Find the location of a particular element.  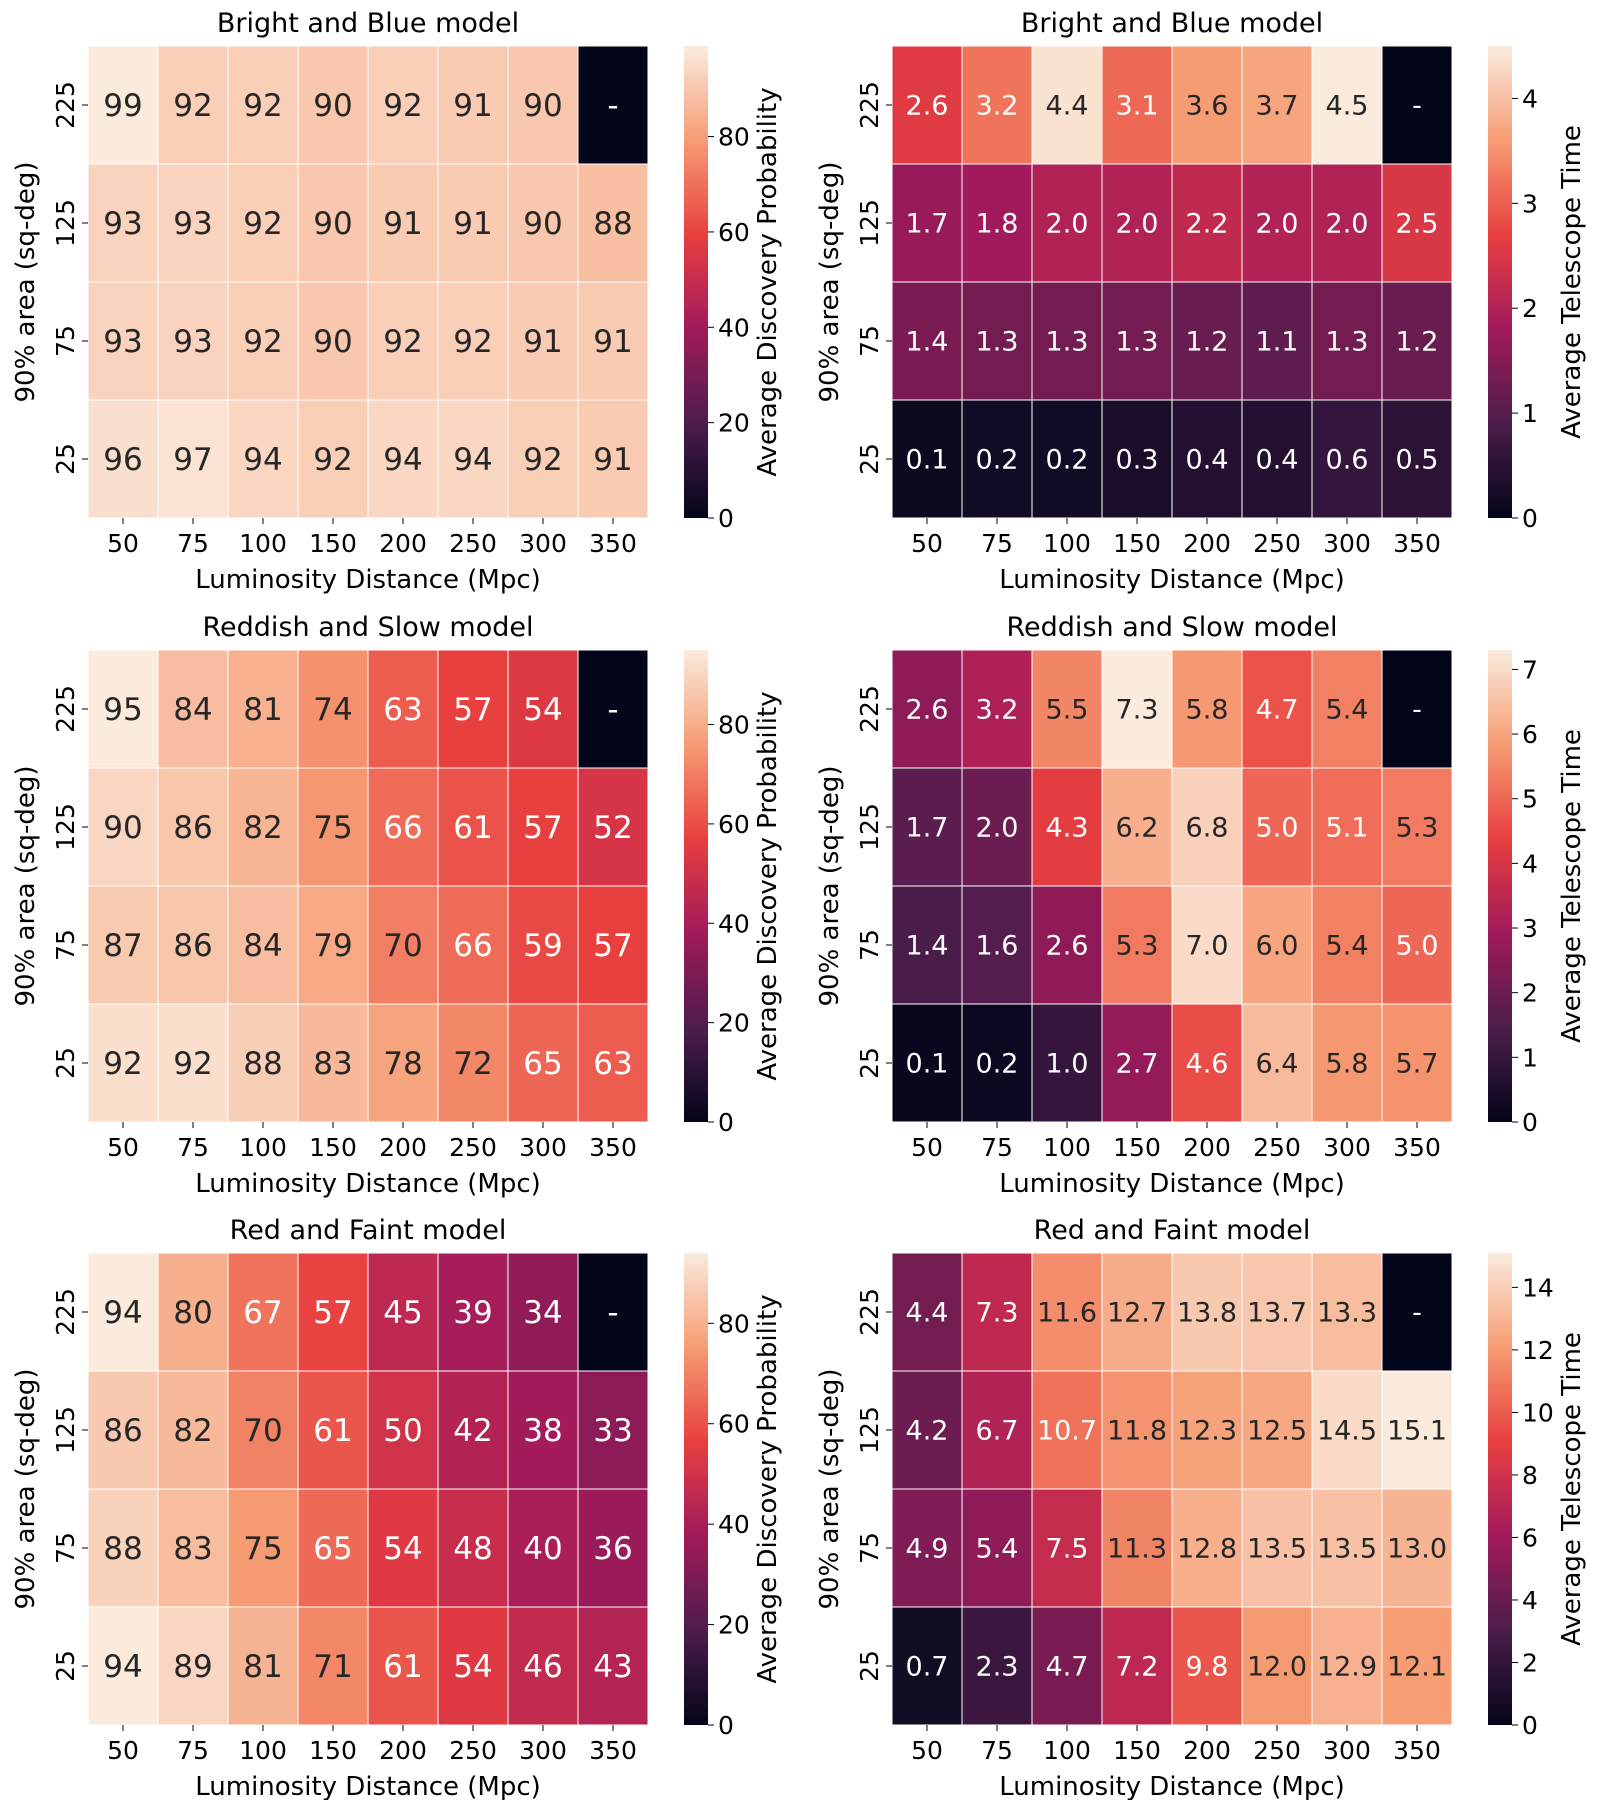

y-tick-label: 225 is located at coordinates (65, 709).